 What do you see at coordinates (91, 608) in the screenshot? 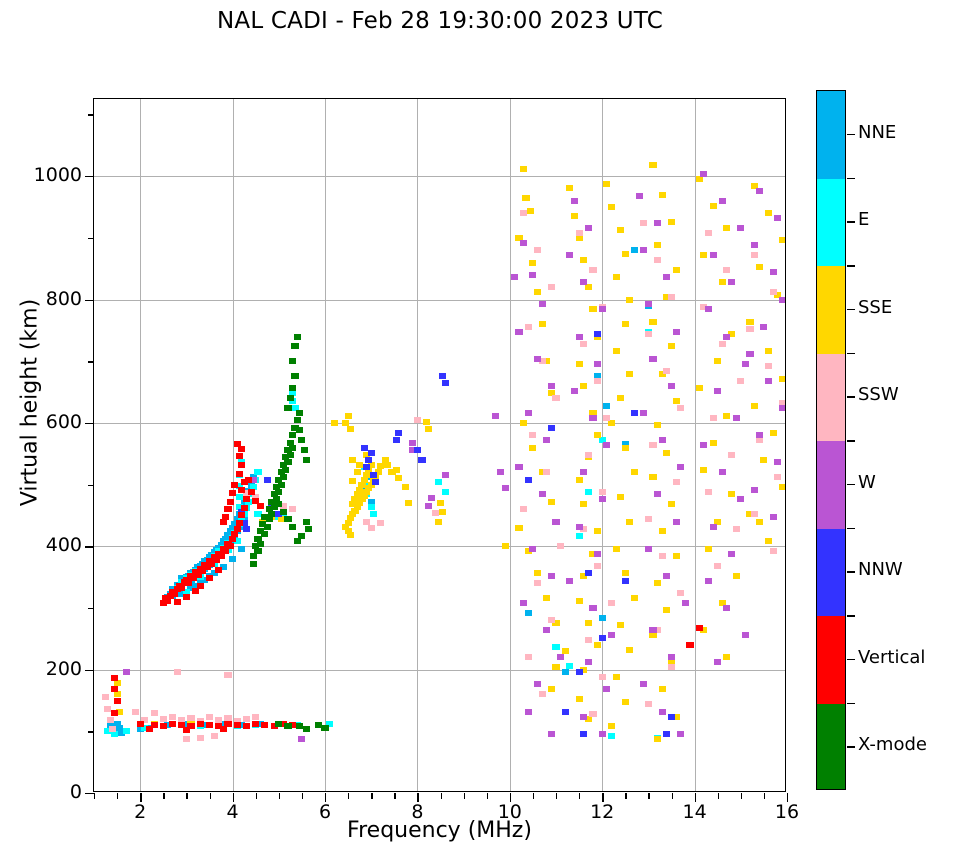
I see `y-axis-tick-minor` at bounding box center [91, 608].